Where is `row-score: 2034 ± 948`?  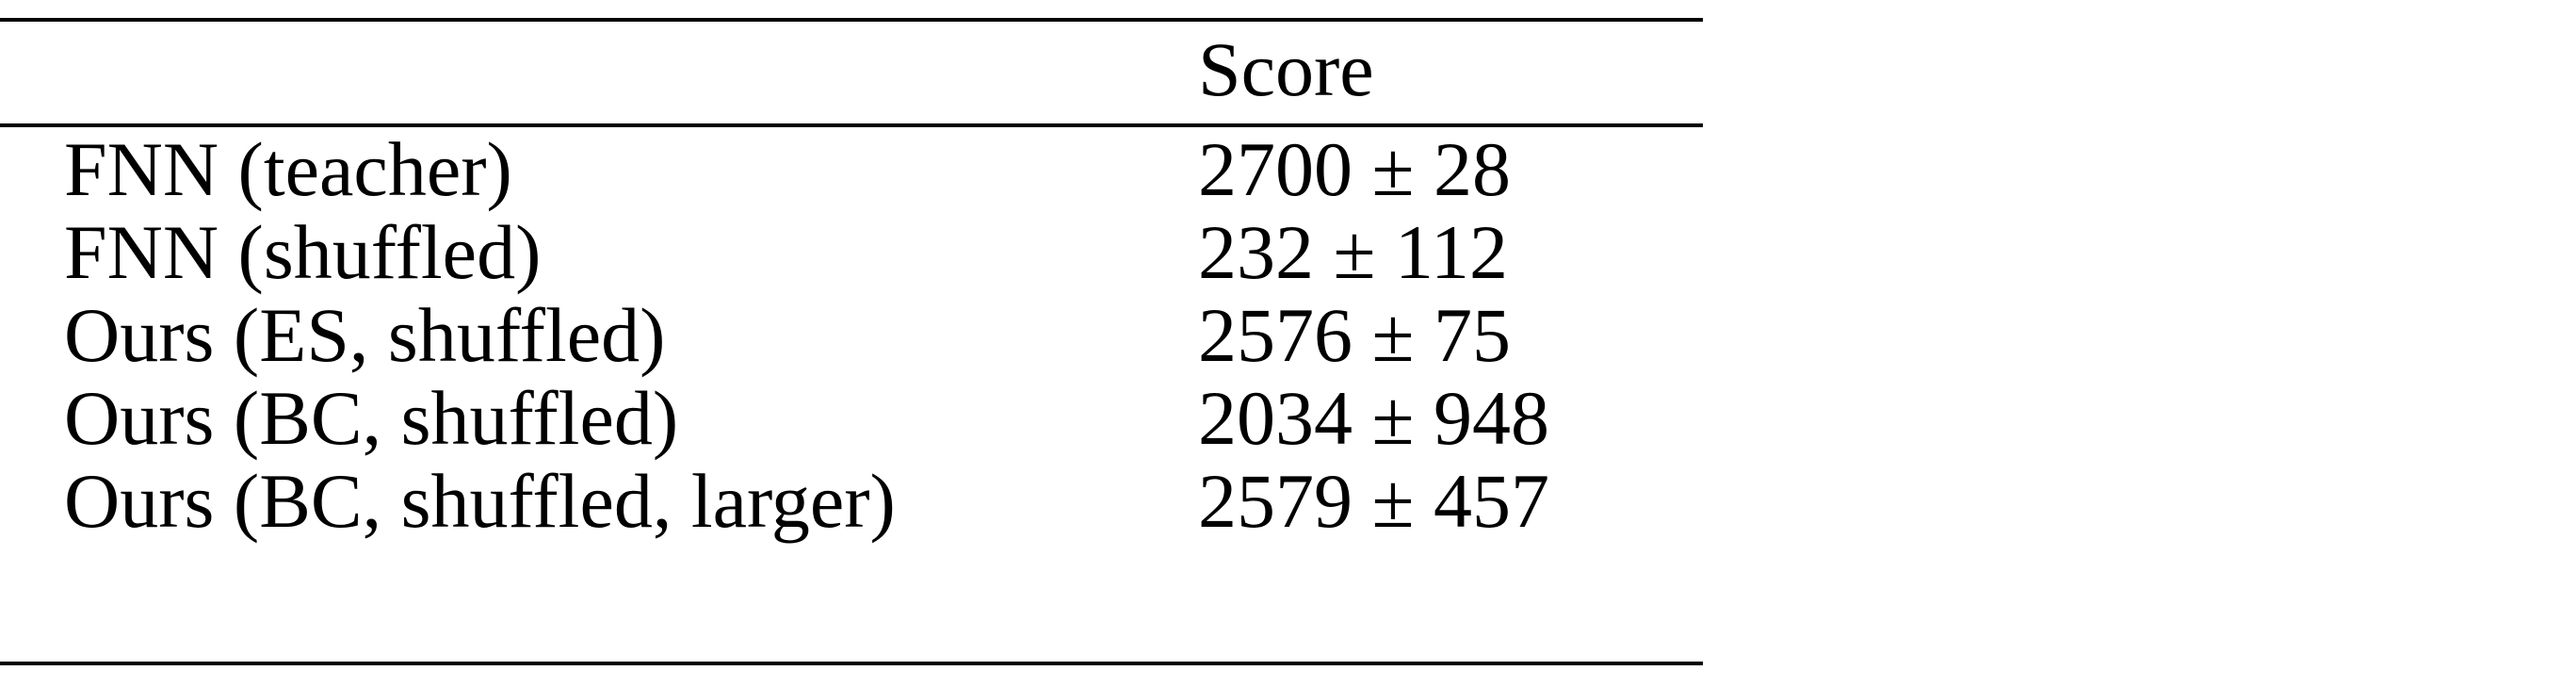 row-score: 2034 ± 948 is located at coordinates (1374, 418).